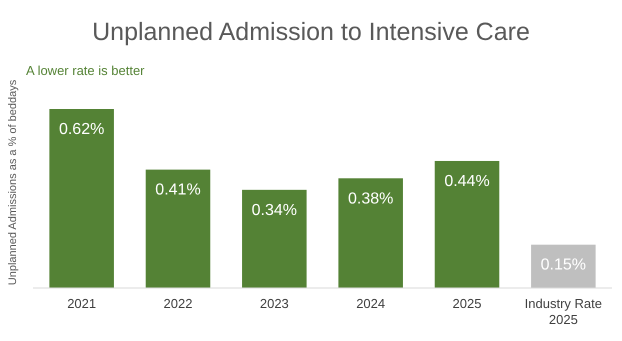 The image size is (622, 341). Describe the element at coordinates (274, 303) in the screenshot. I see `x-tick-label: 2023` at that location.